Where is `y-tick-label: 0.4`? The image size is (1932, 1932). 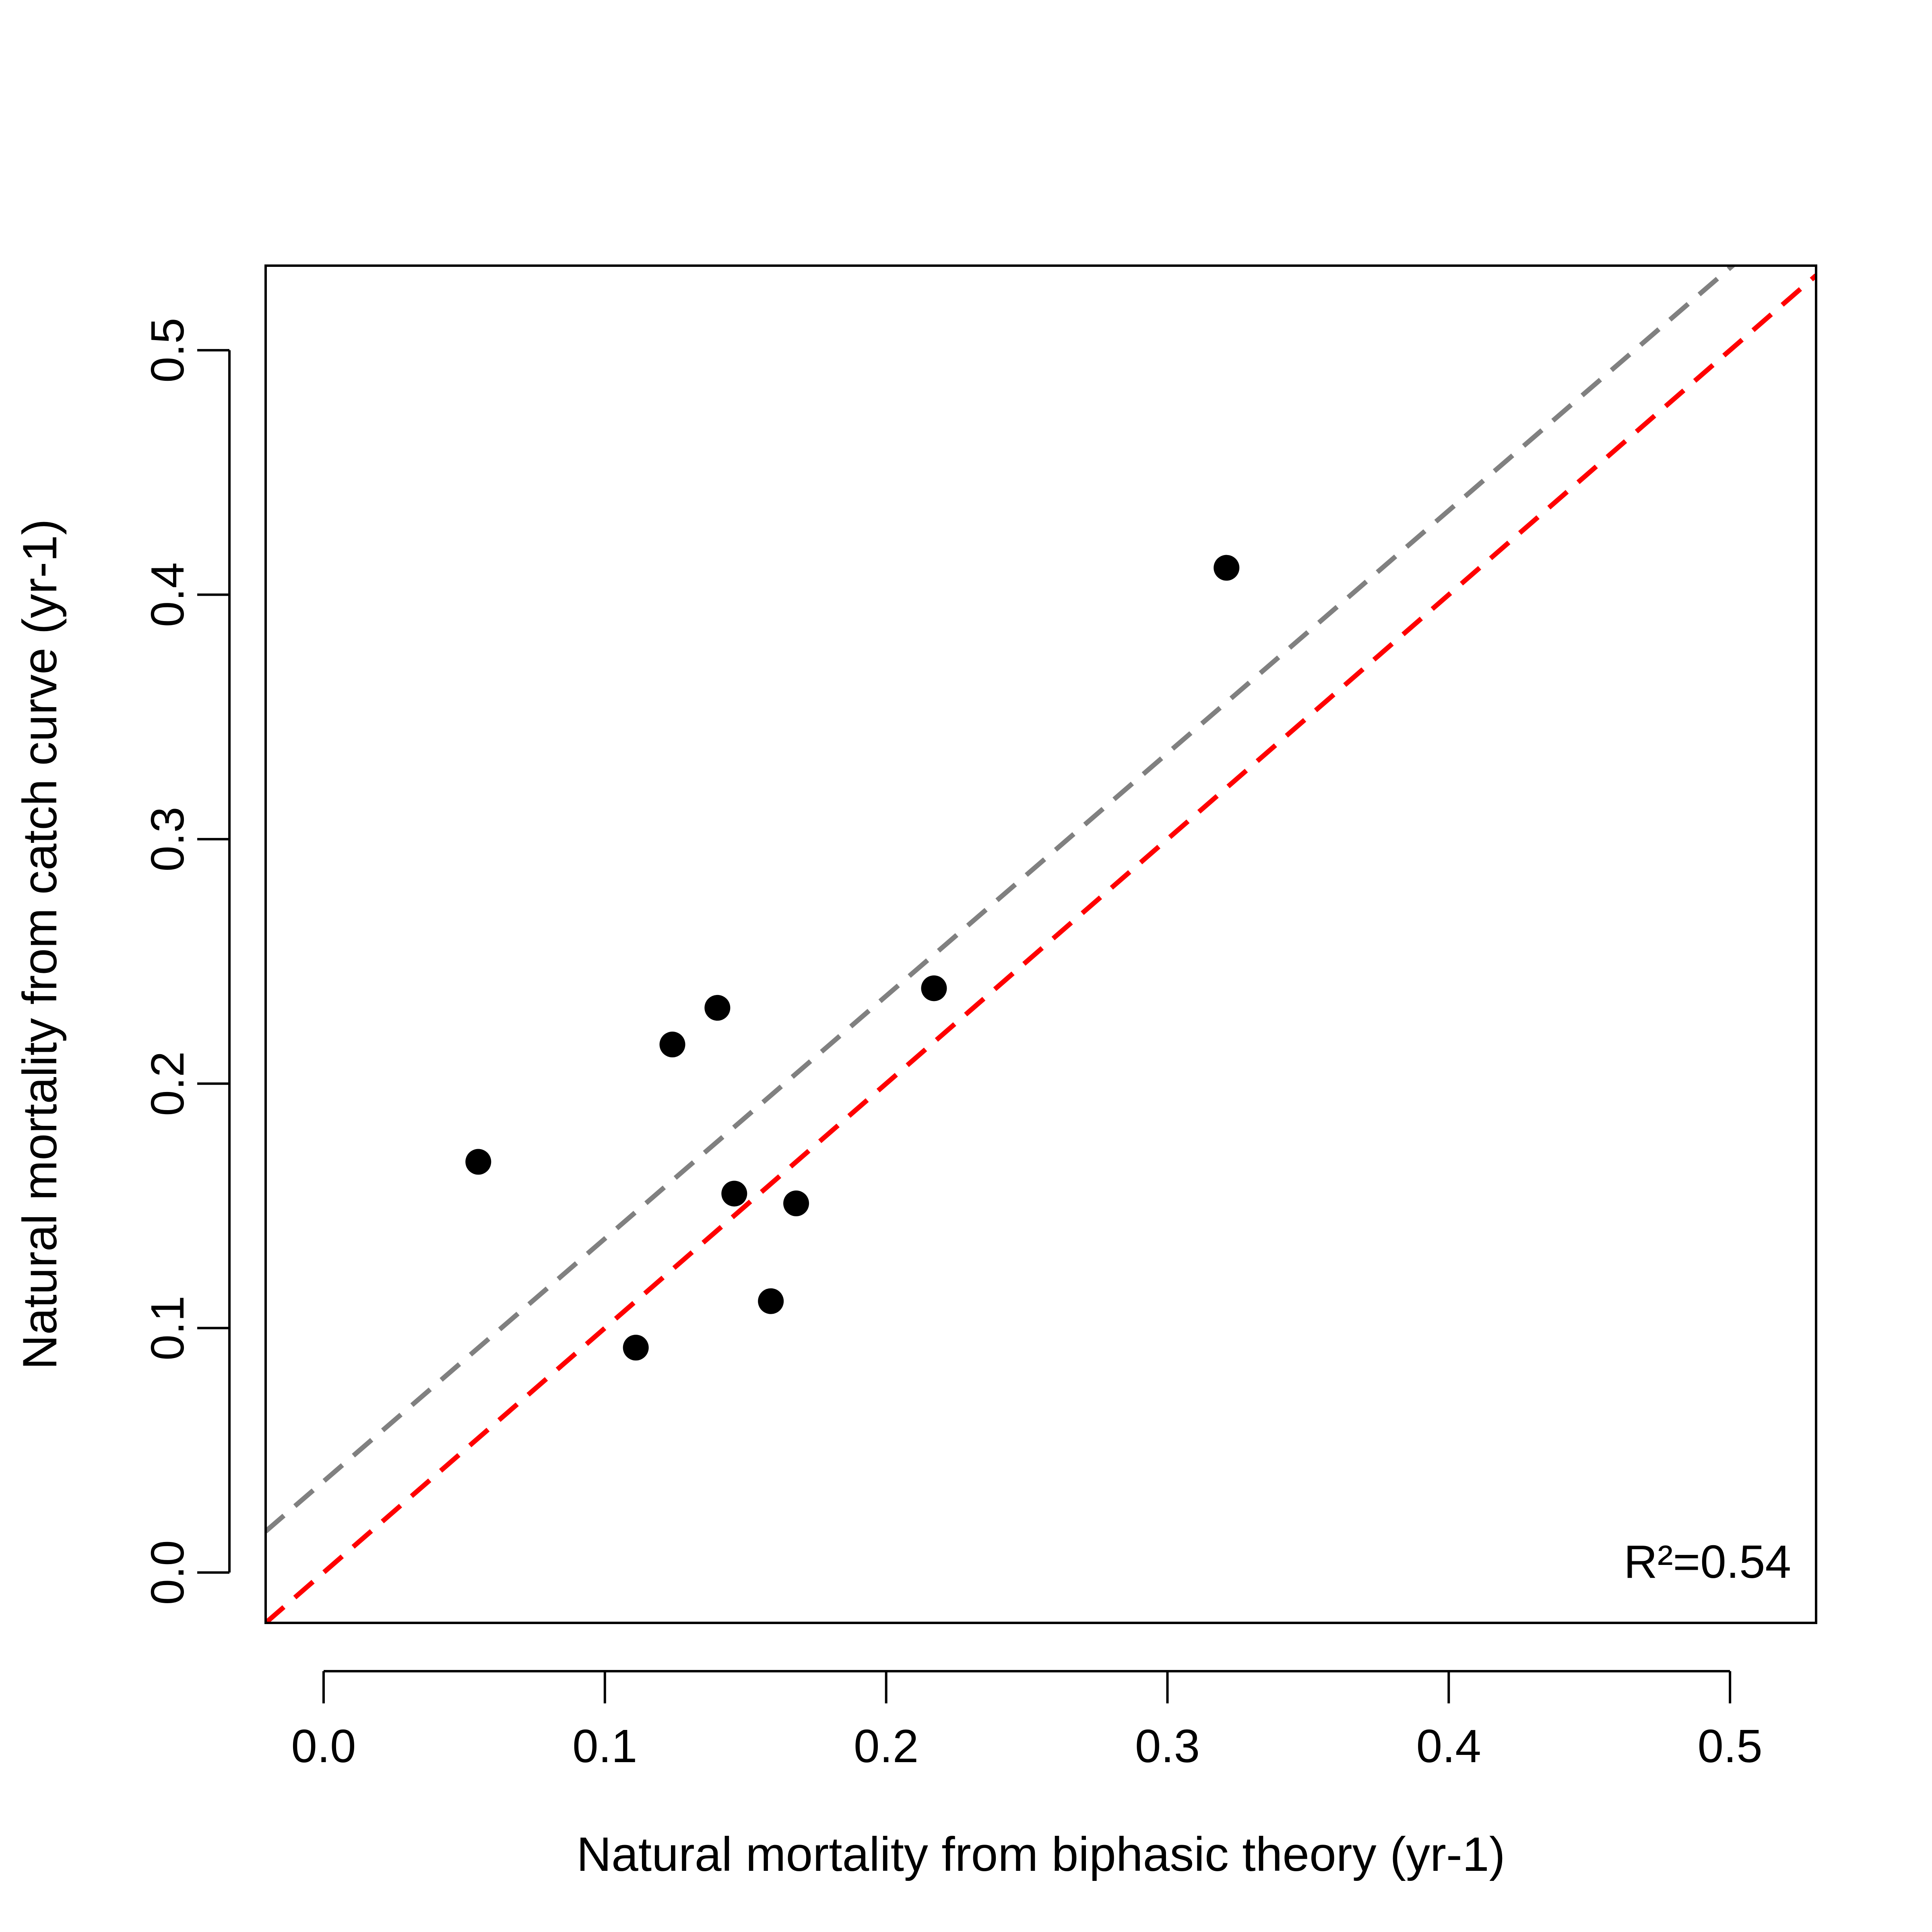
y-tick-label: 0.4 is located at coordinates (167, 594).